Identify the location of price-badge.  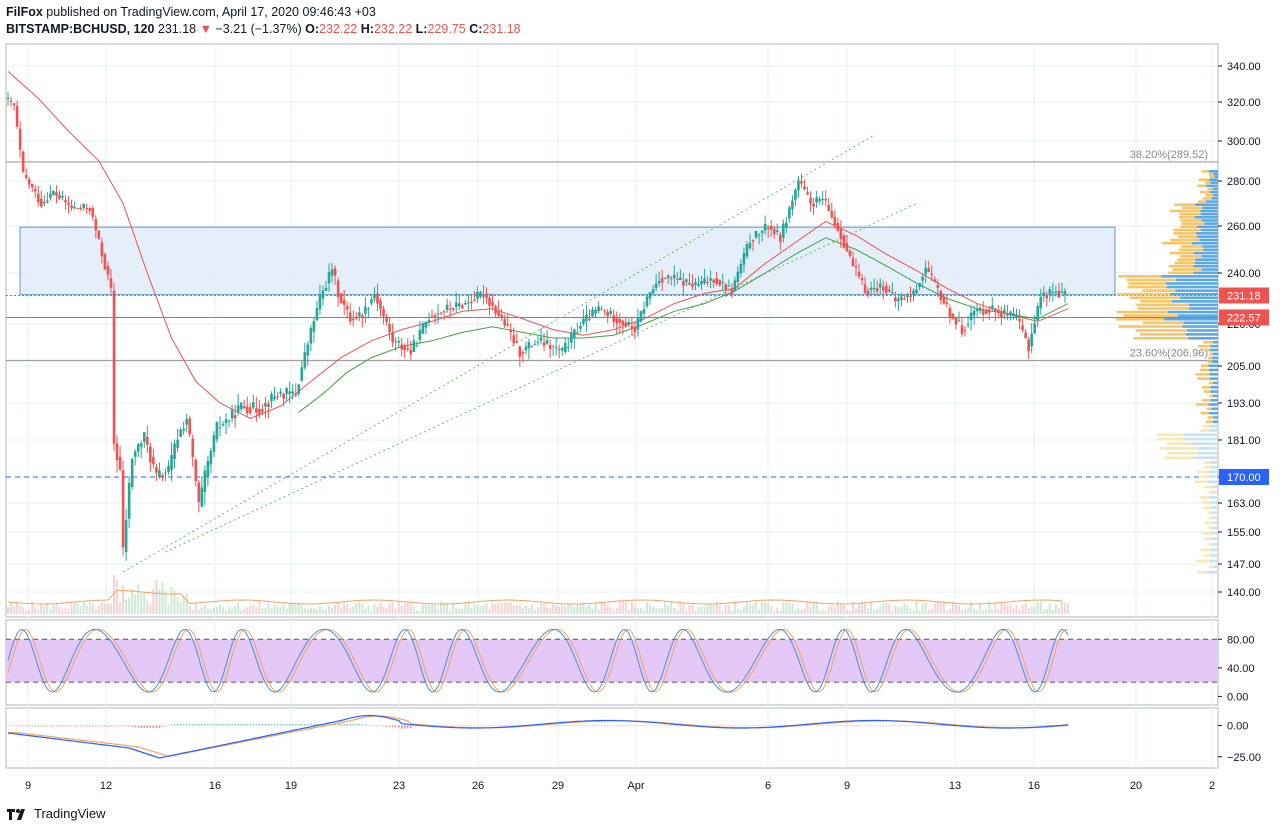
(1244, 317).